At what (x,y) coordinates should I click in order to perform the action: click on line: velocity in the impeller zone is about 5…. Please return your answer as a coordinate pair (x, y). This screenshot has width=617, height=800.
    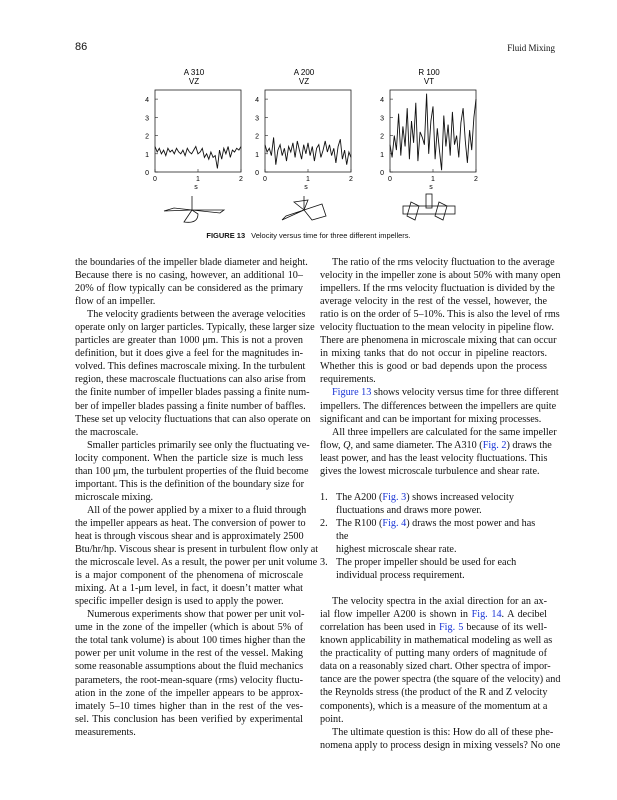
    Looking at the image, I should click on (440, 276).